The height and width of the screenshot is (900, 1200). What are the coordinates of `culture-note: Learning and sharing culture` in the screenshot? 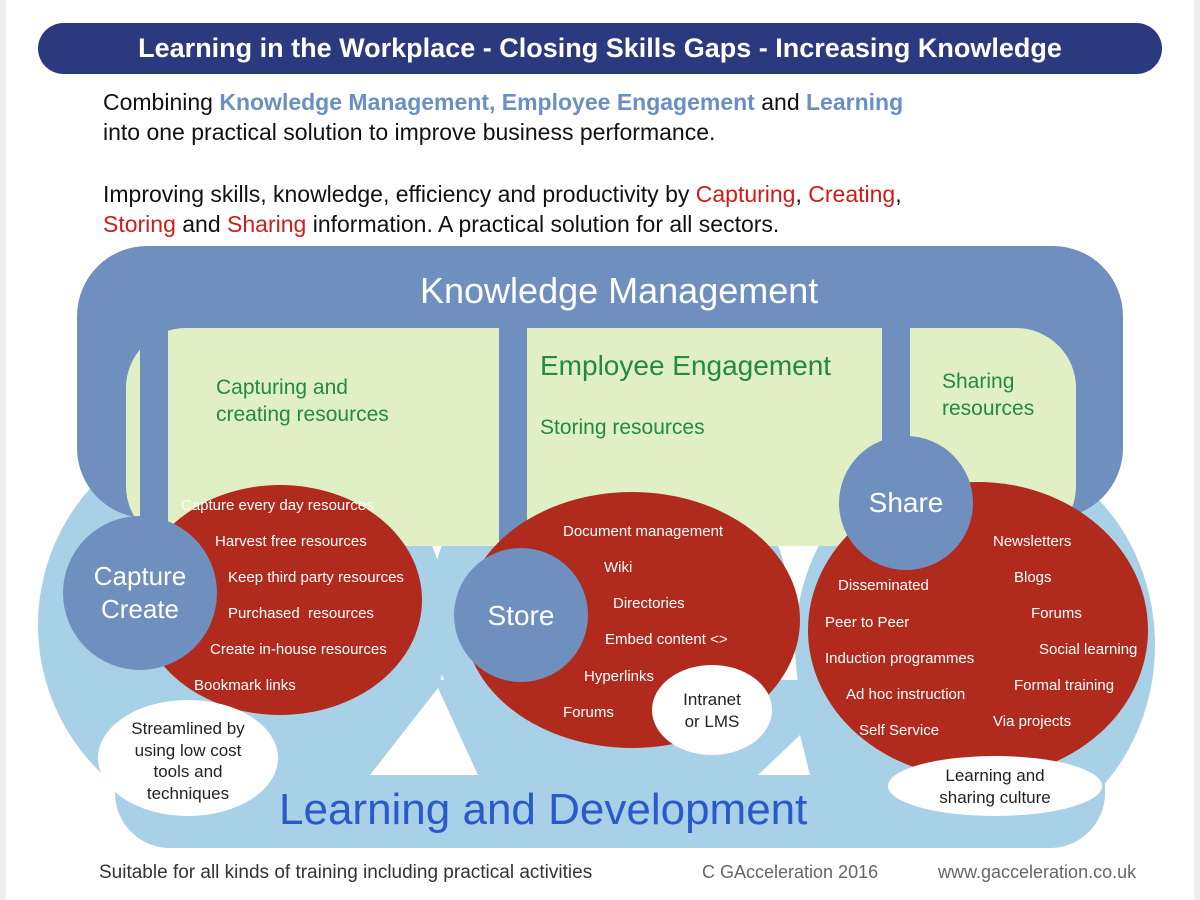 It's located at (995, 787).